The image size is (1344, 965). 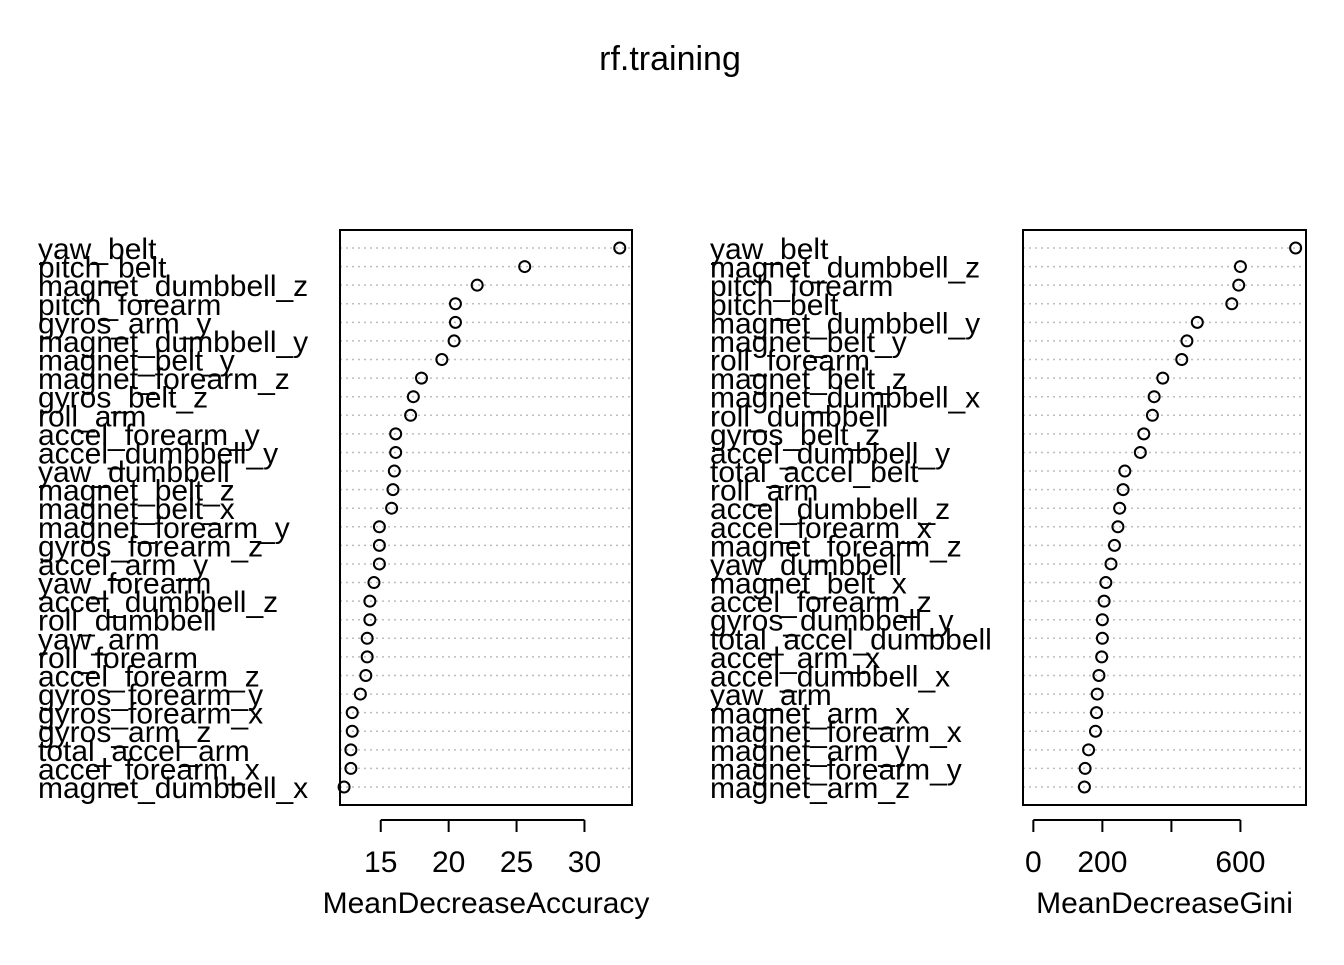 What do you see at coordinates (136, 509) in the screenshot?
I see `variable-label: magnet_belt_x` at bounding box center [136, 509].